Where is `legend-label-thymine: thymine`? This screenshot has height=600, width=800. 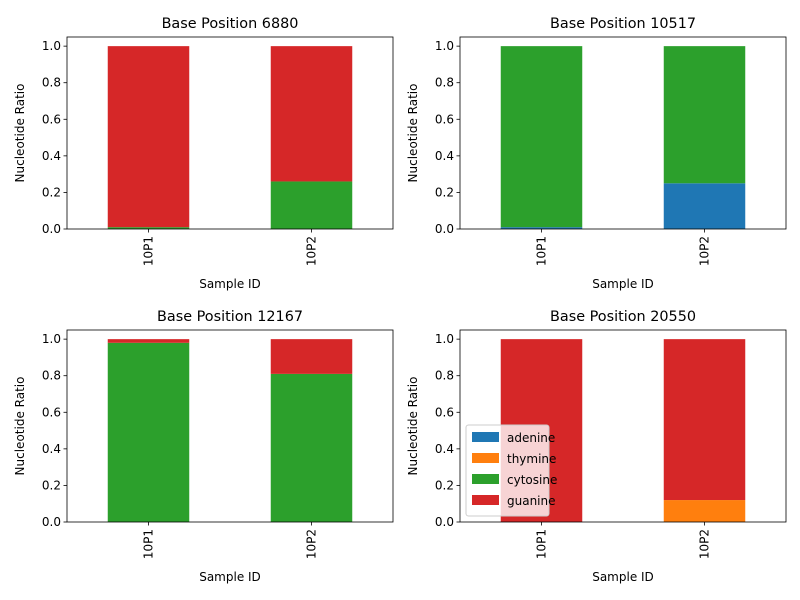
legend-label-thymine: thymine is located at coordinates (531, 459).